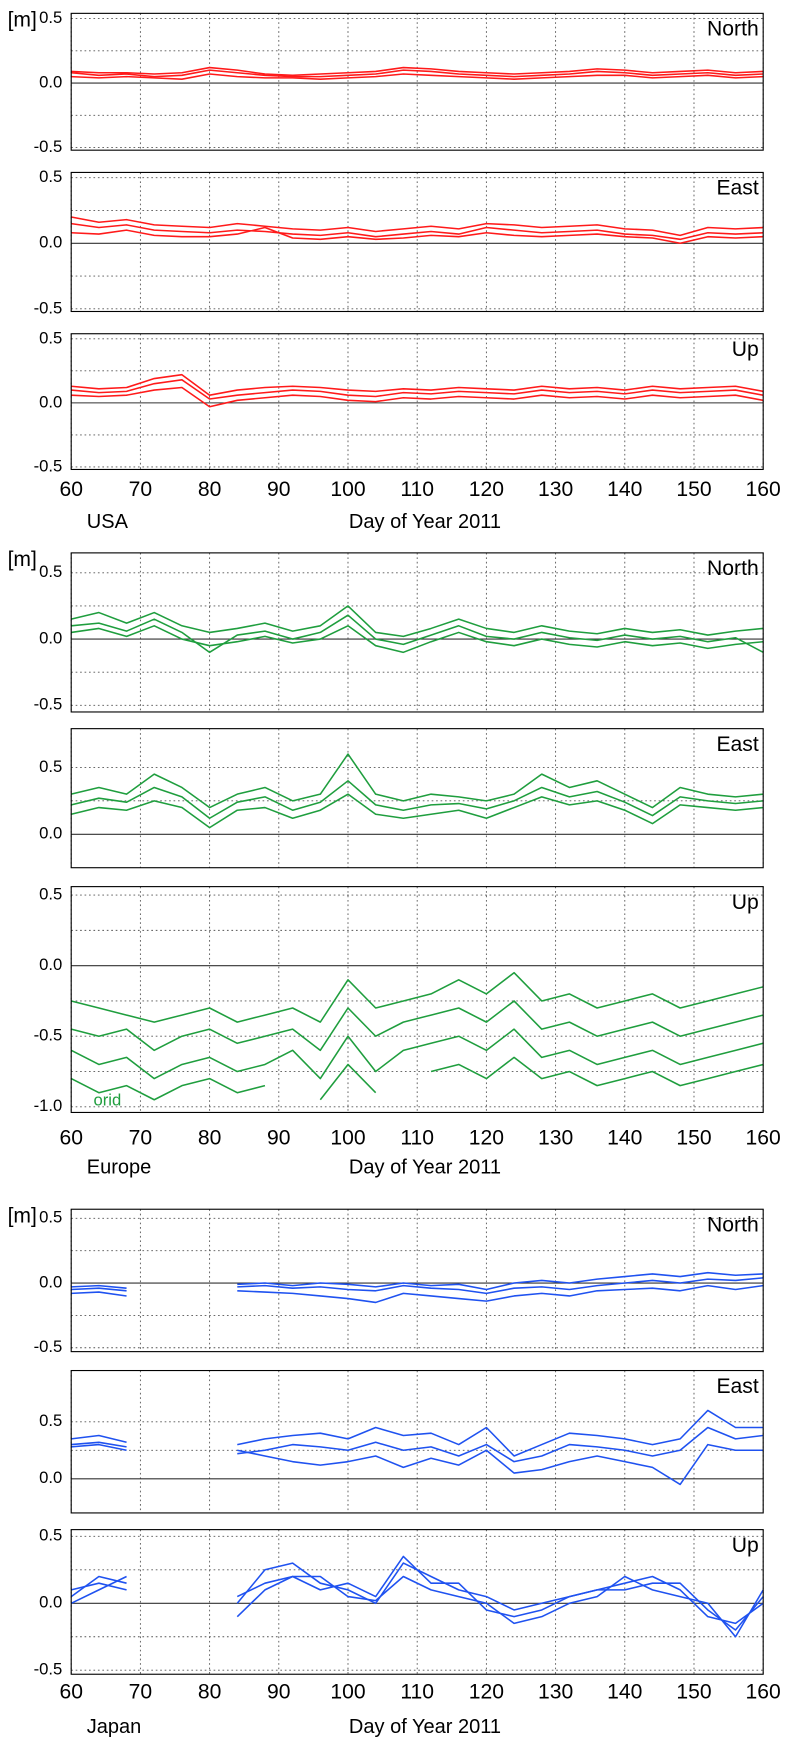  Describe the element at coordinates (108, 522) in the screenshot. I see `region-label: USA` at that location.